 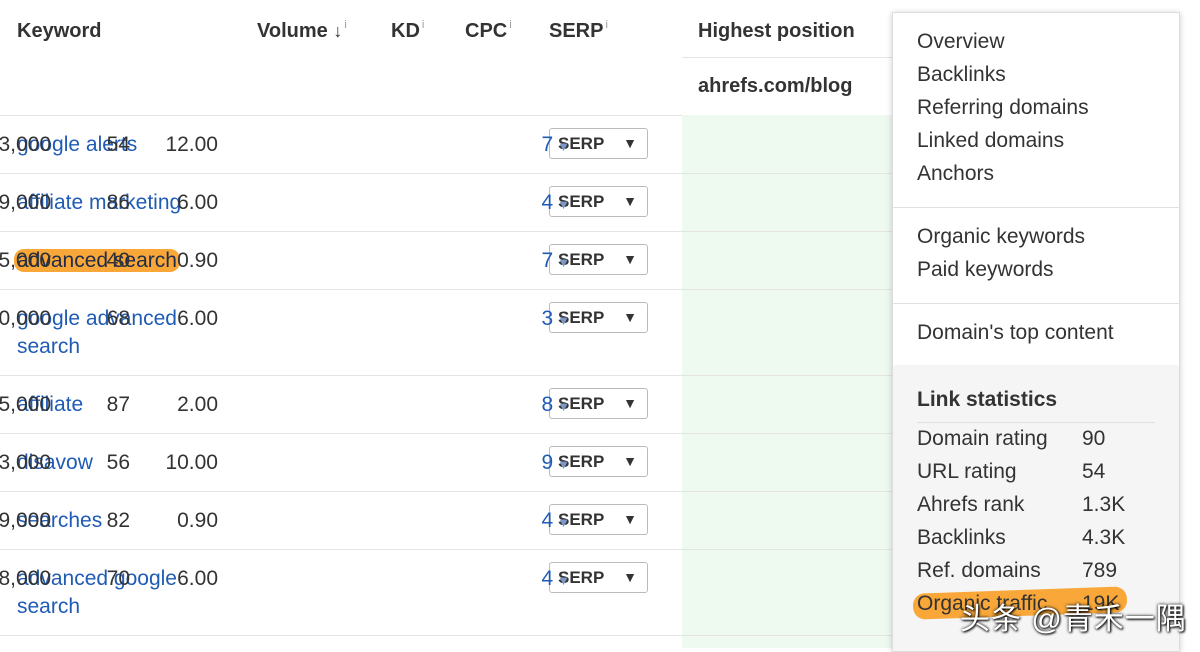 I want to click on cpc-cell: 0.90, so click(x=197, y=260).